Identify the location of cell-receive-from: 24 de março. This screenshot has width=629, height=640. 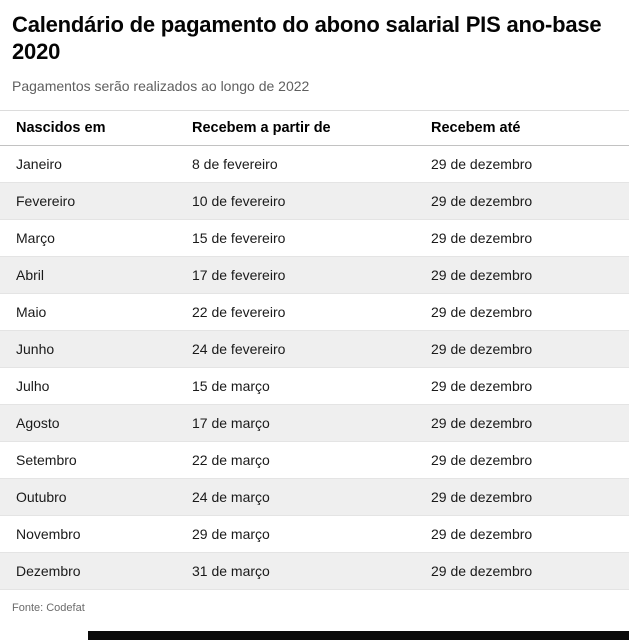
(231, 496).